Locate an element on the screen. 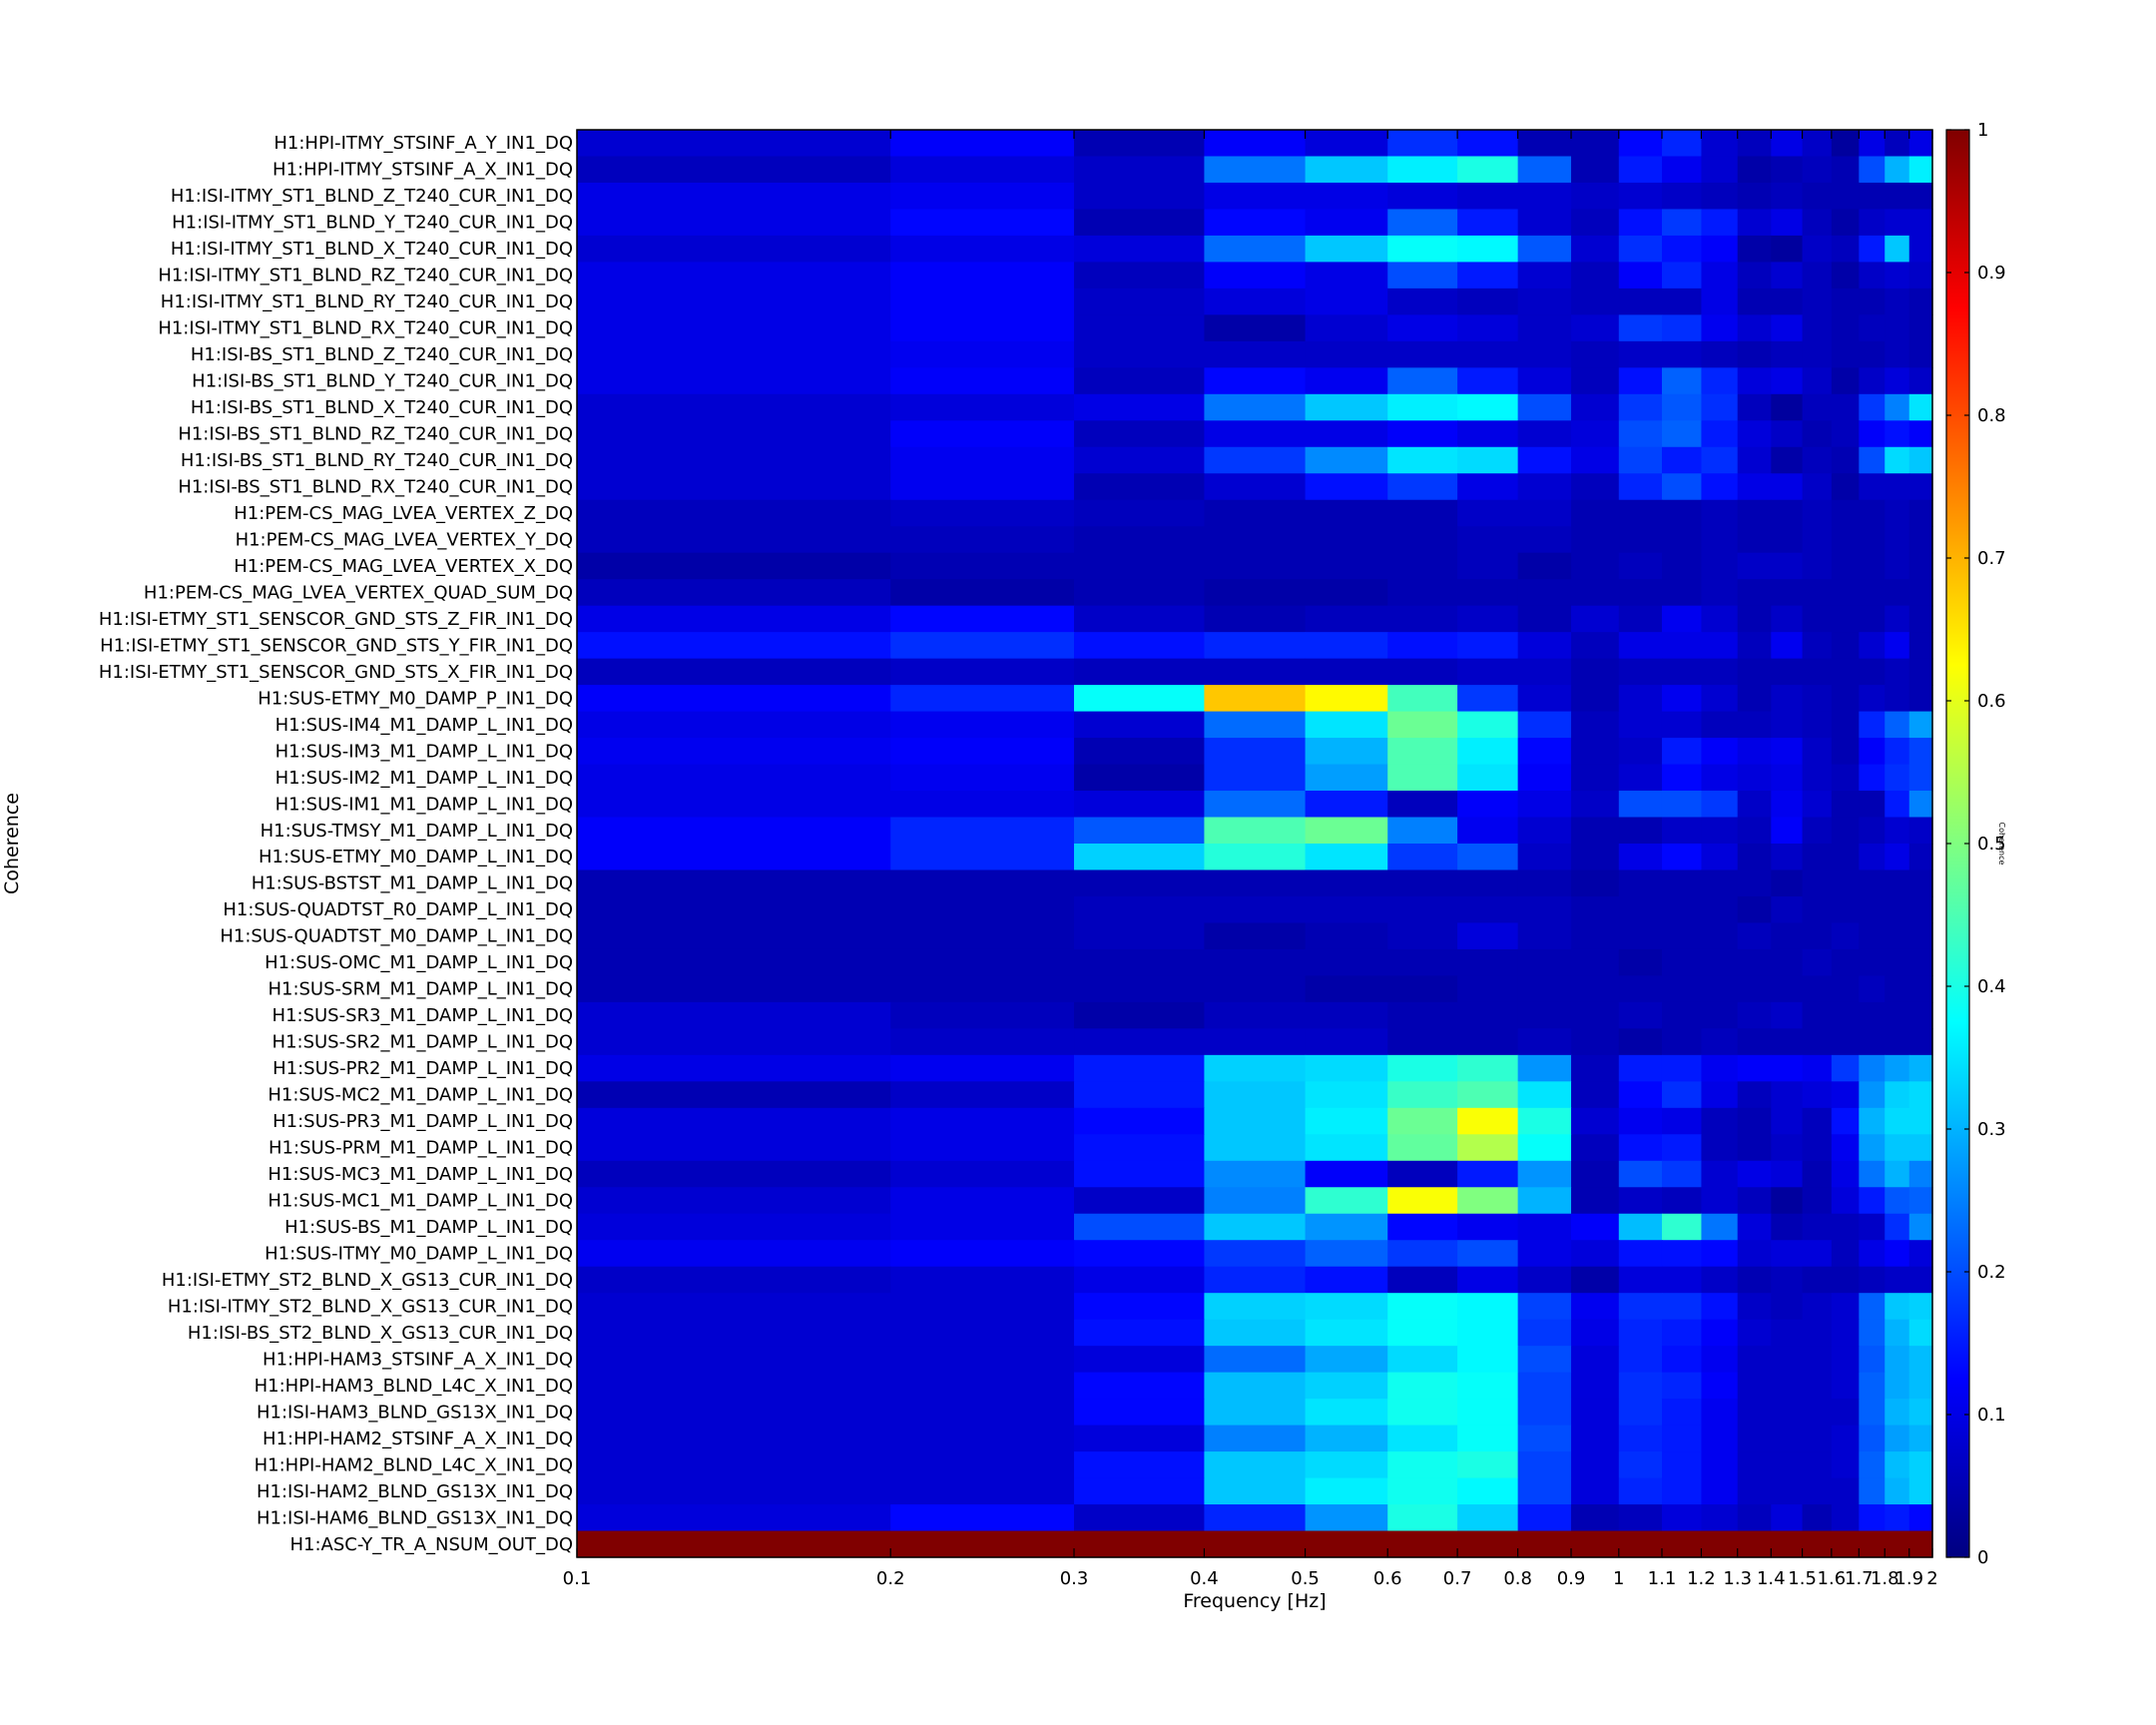 This screenshot has height=1725, width=2156. colorbar-tick-label: 0.6 is located at coordinates (1991, 701).